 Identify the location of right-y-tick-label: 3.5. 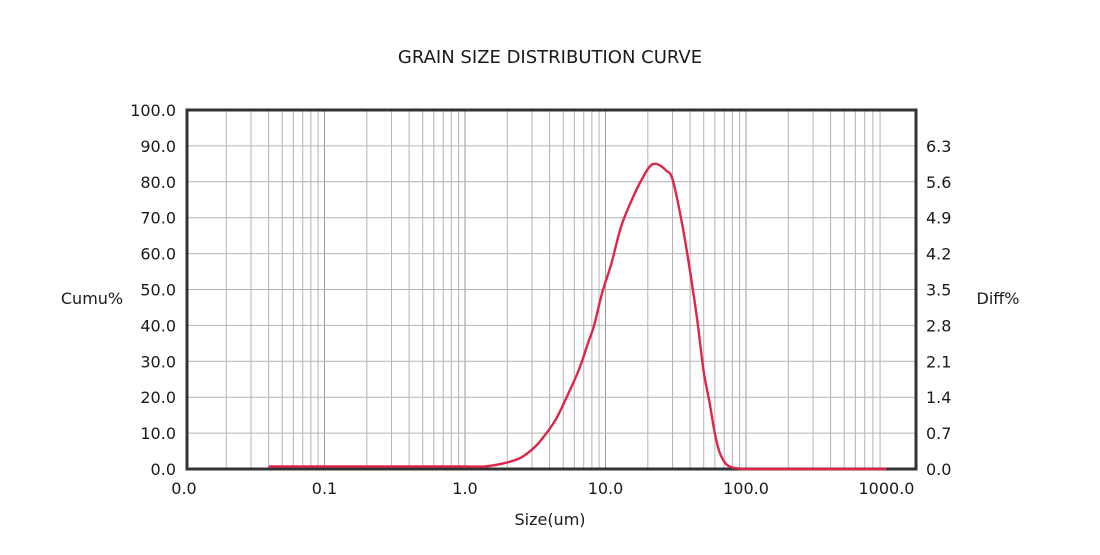
(938, 290).